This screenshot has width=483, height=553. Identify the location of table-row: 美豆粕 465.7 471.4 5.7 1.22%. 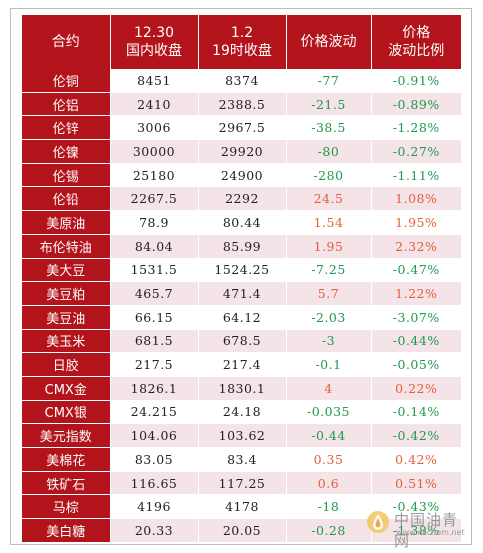
(241, 293).